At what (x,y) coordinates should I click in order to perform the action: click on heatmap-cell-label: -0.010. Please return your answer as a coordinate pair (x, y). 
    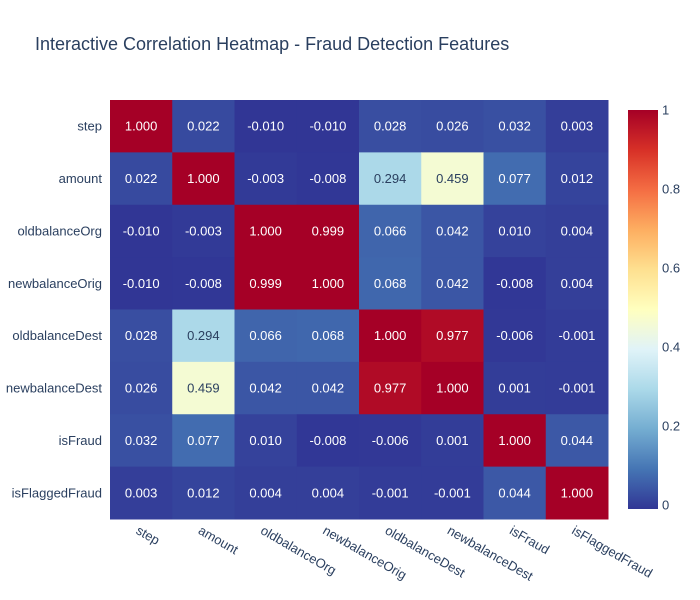
    Looking at the image, I should click on (141, 283).